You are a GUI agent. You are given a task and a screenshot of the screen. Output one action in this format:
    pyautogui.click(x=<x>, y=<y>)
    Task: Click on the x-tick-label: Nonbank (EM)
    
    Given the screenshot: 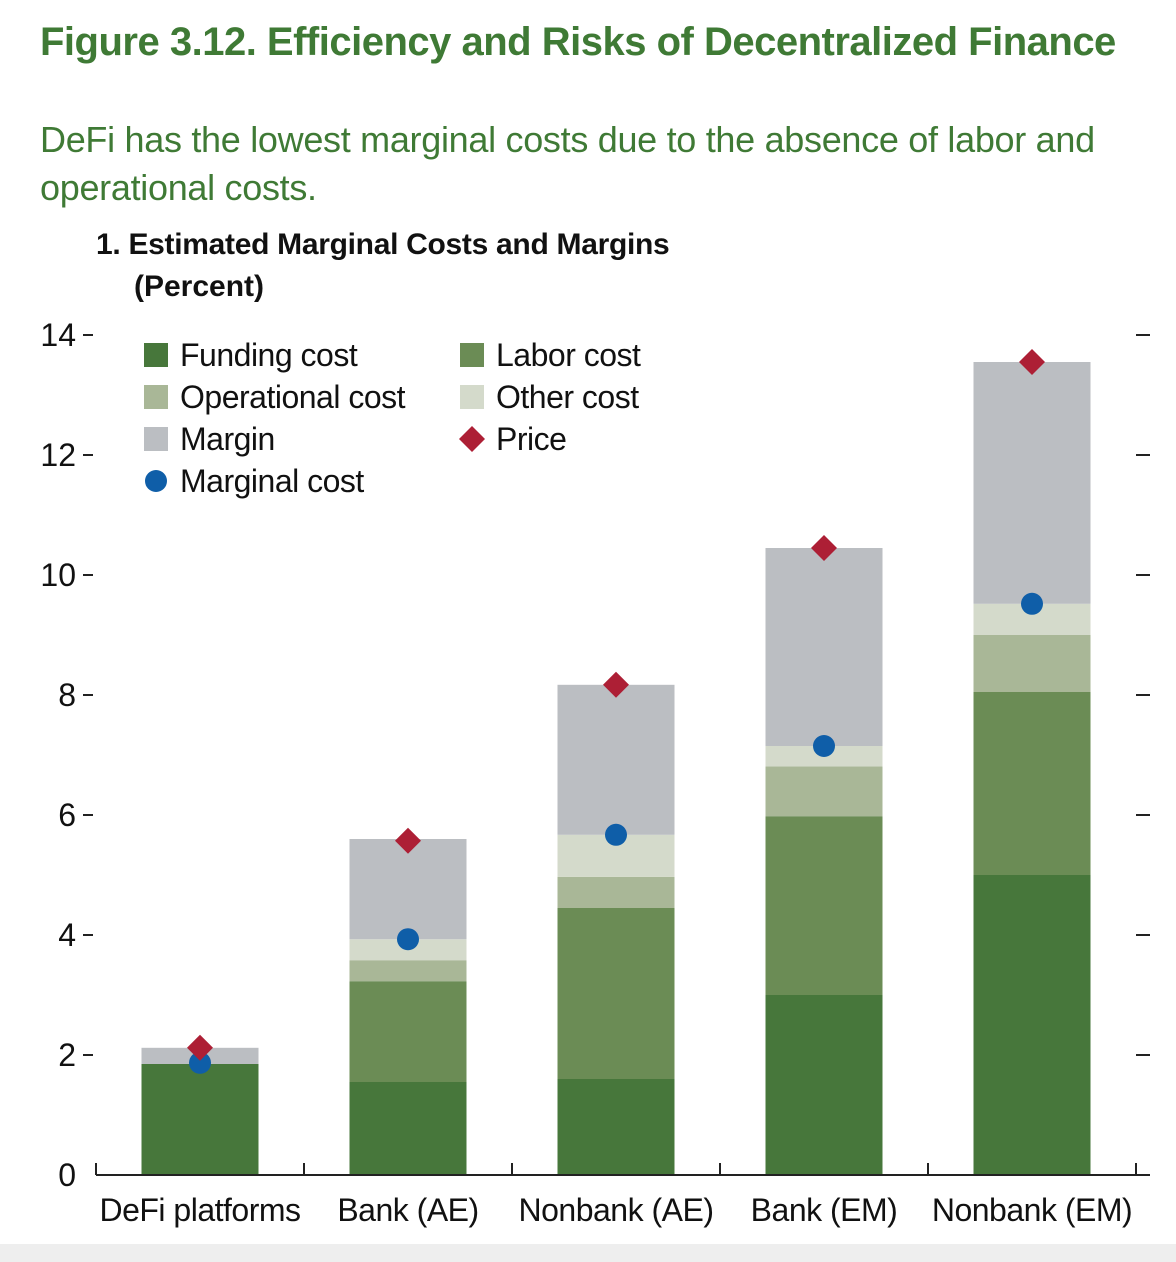 What is the action you would take?
    pyautogui.click(x=1032, y=1210)
    